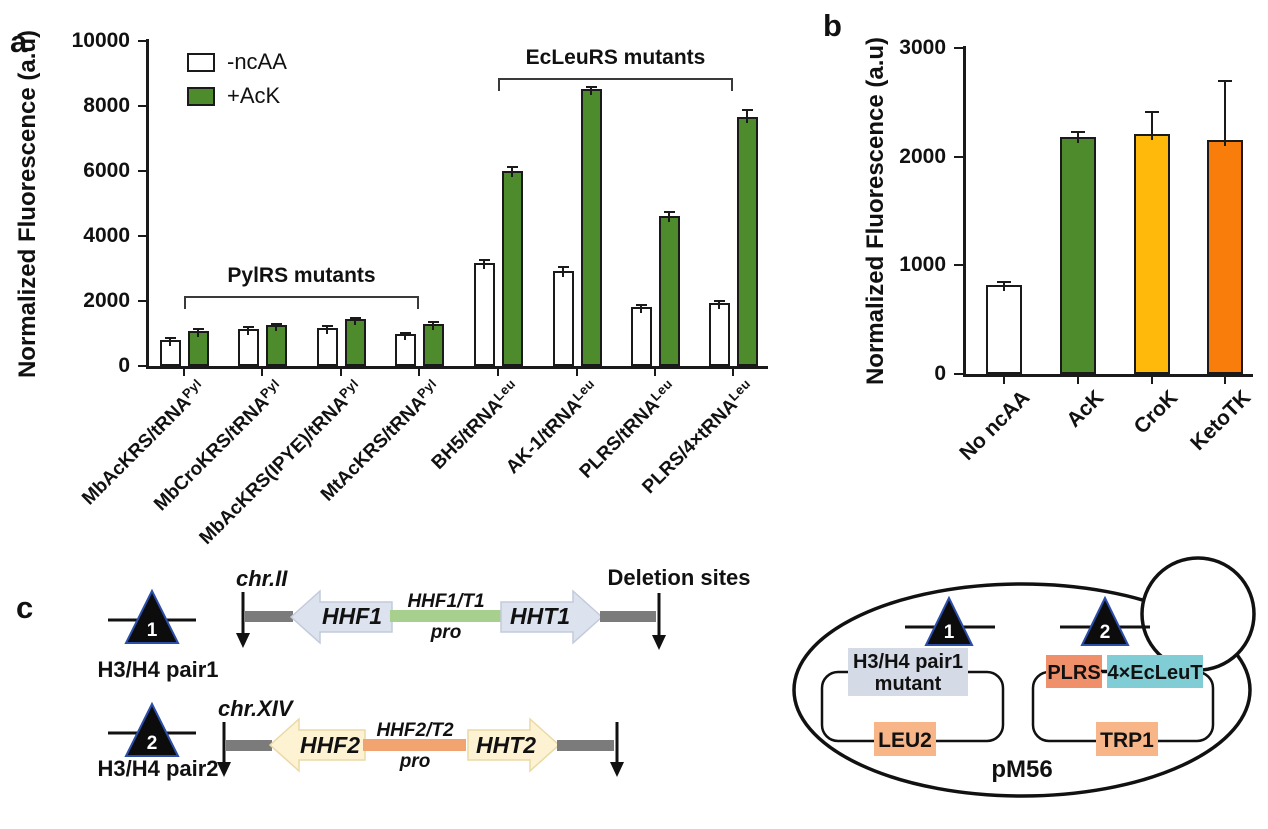  I want to click on site2-triangle-icon, so click(152, 729).